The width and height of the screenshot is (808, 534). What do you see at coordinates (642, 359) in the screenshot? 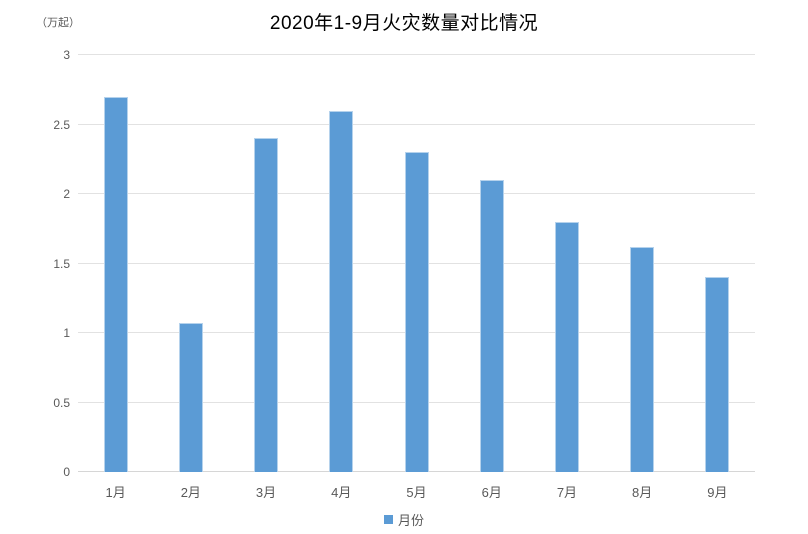
I see `bar-8月` at bounding box center [642, 359].